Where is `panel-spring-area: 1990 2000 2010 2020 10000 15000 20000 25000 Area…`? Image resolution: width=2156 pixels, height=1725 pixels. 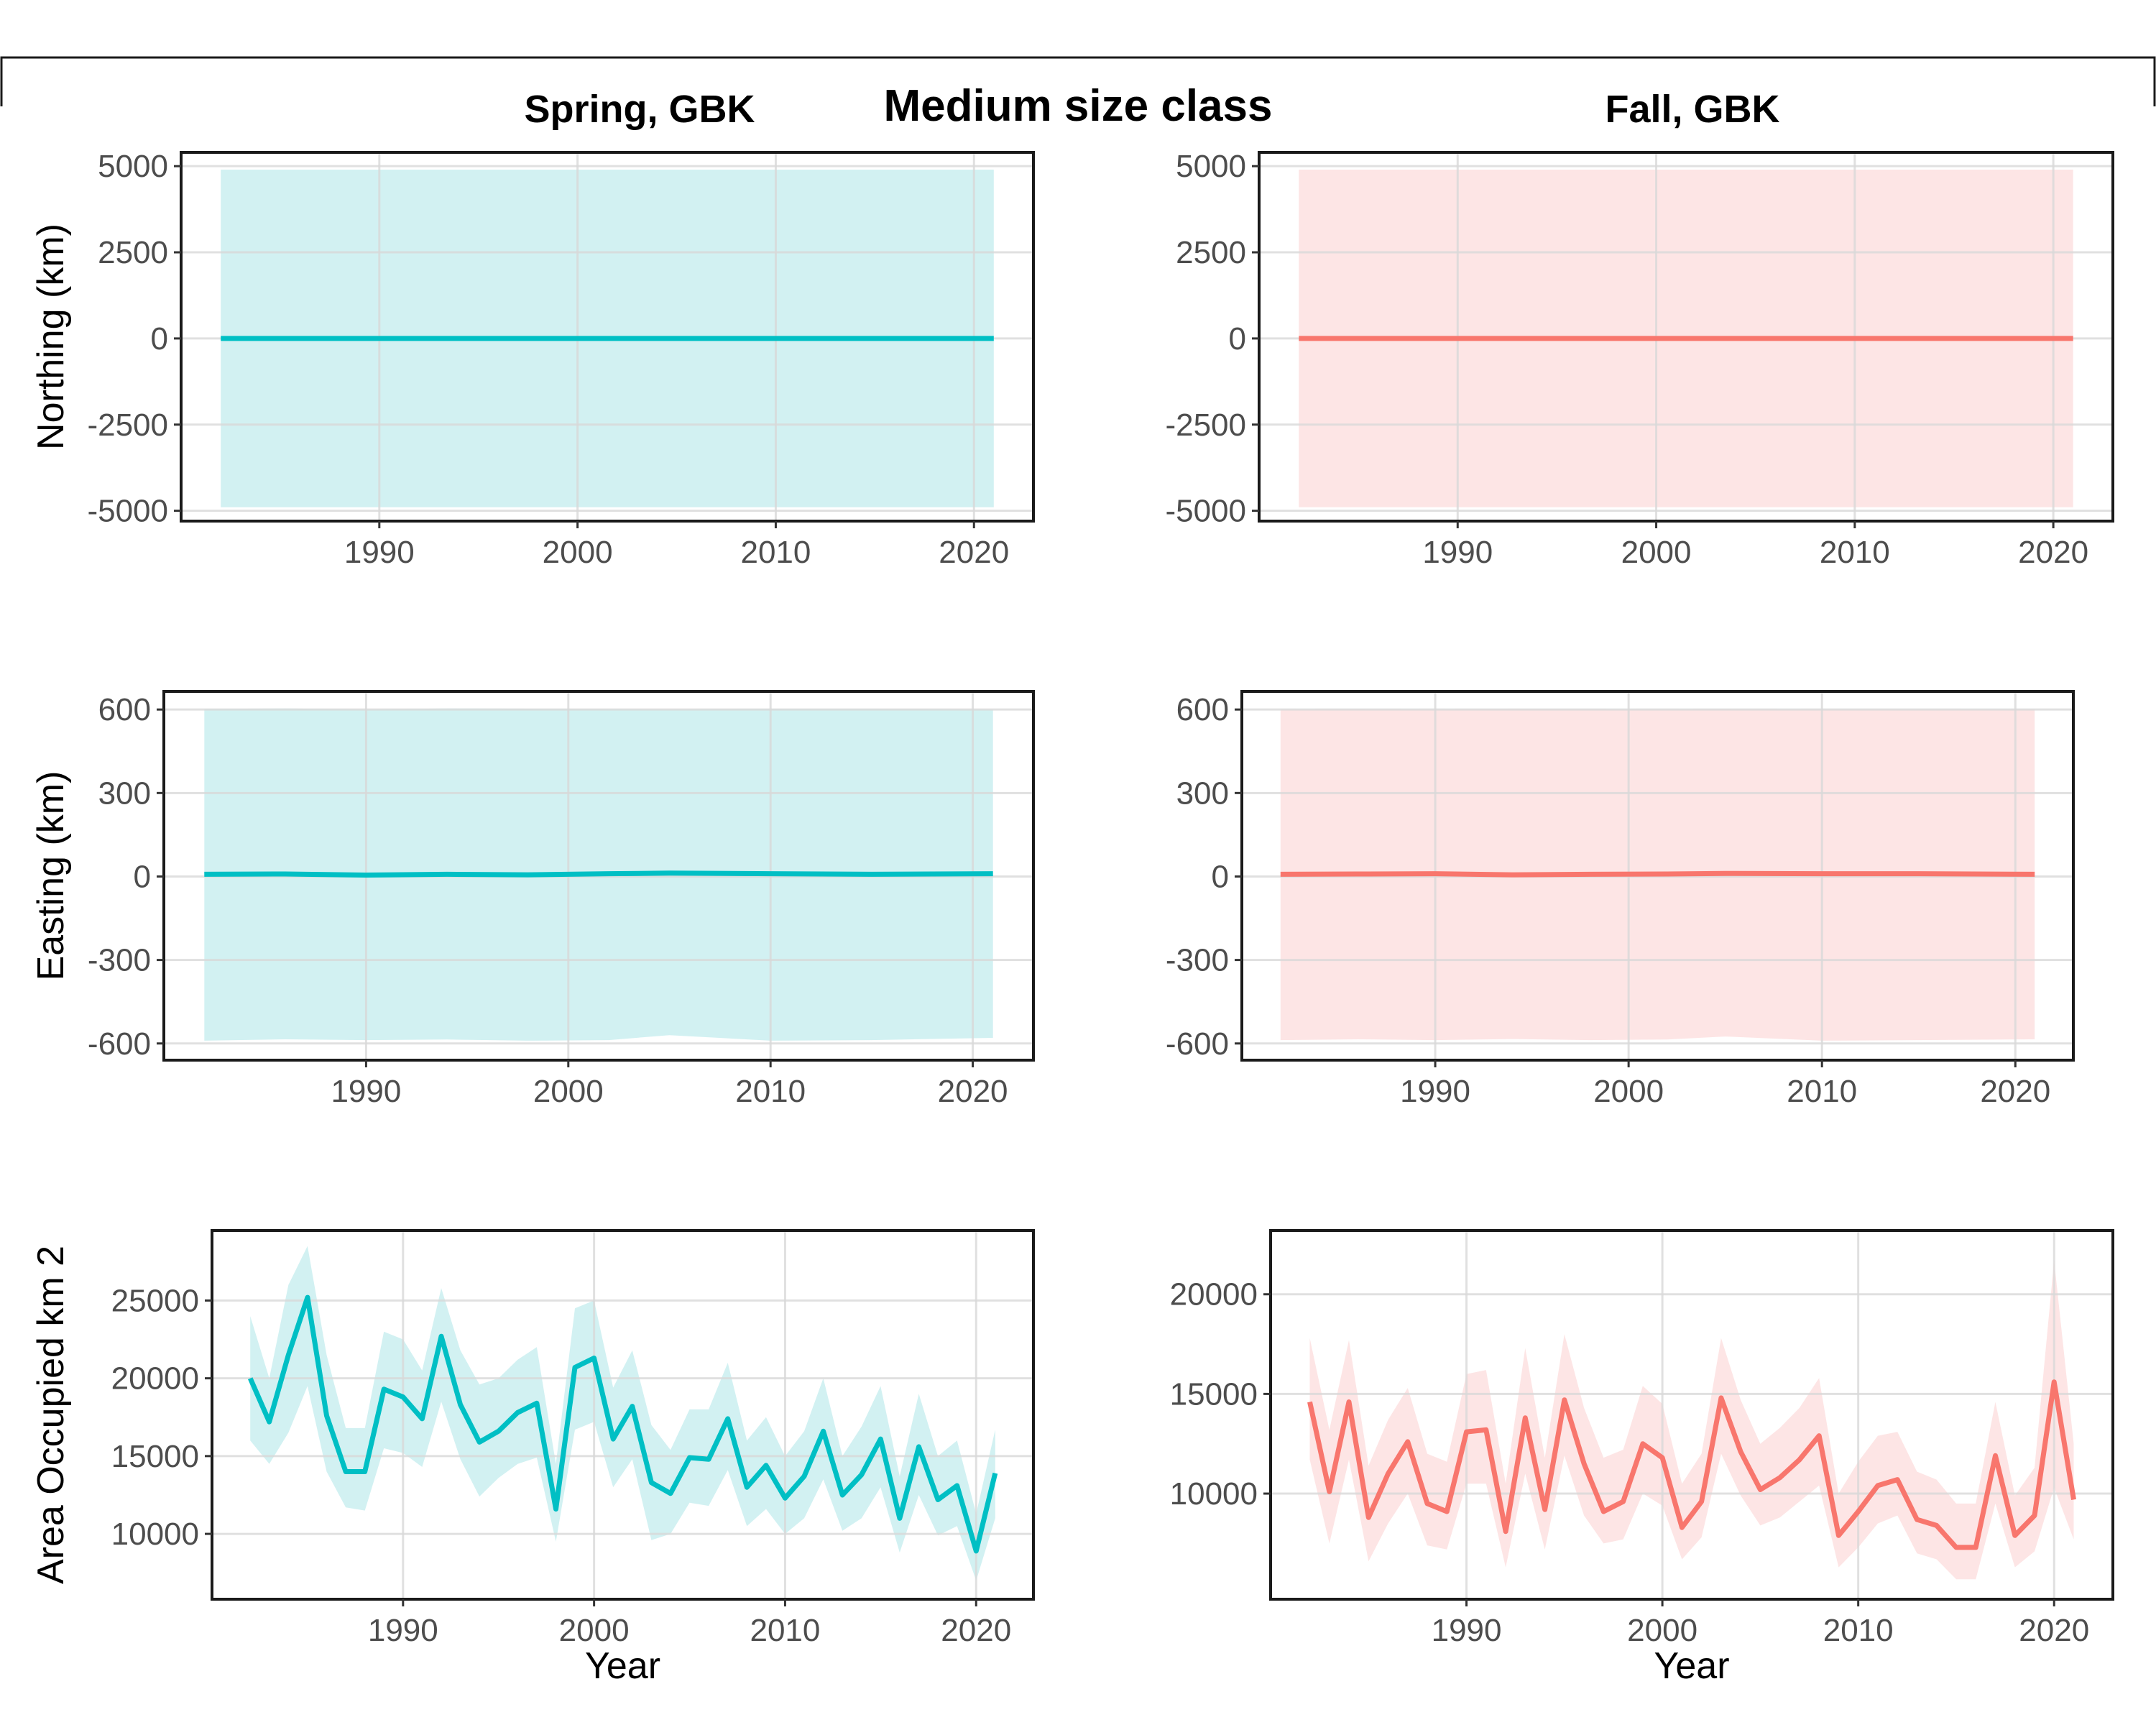
panel-spring-area: 1990 2000 2010 2020 10000 15000 20000 25000 Area… is located at coordinates (532, 1458).